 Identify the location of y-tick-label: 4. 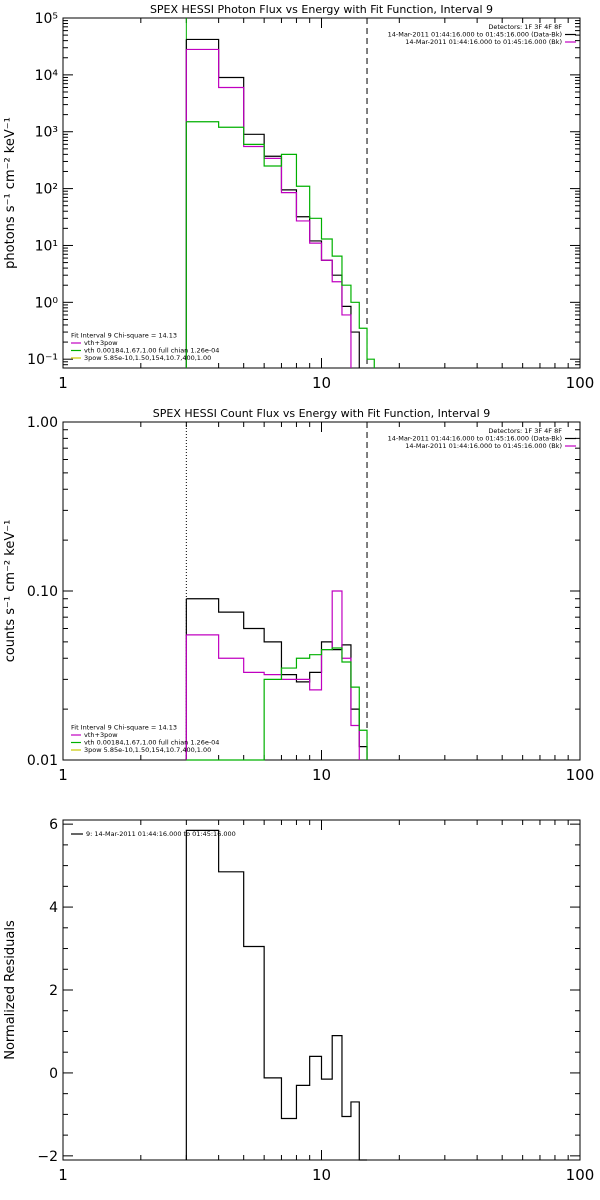
(53, 908).